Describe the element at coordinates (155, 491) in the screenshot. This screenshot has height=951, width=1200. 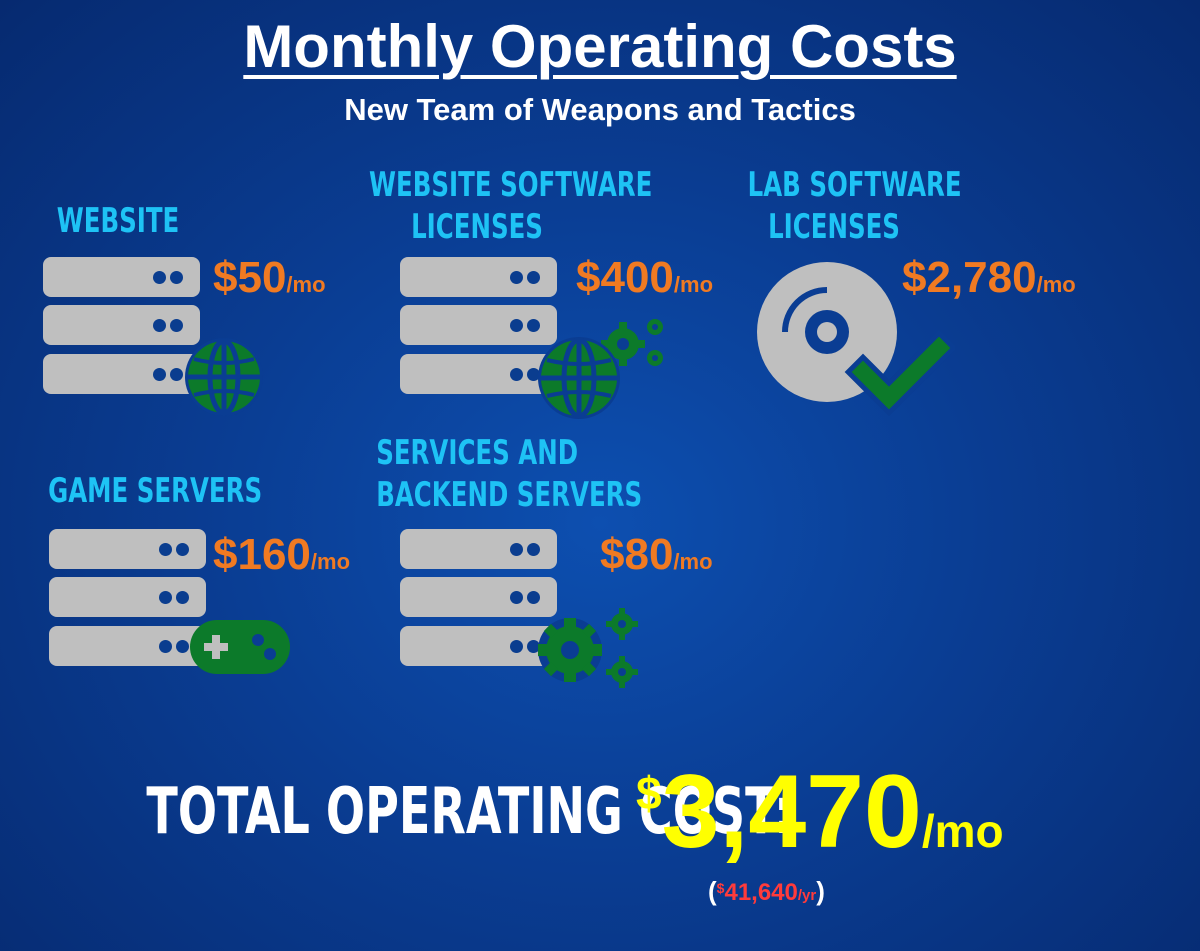
I see `game-servers-label: GAME SERVERS` at that location.